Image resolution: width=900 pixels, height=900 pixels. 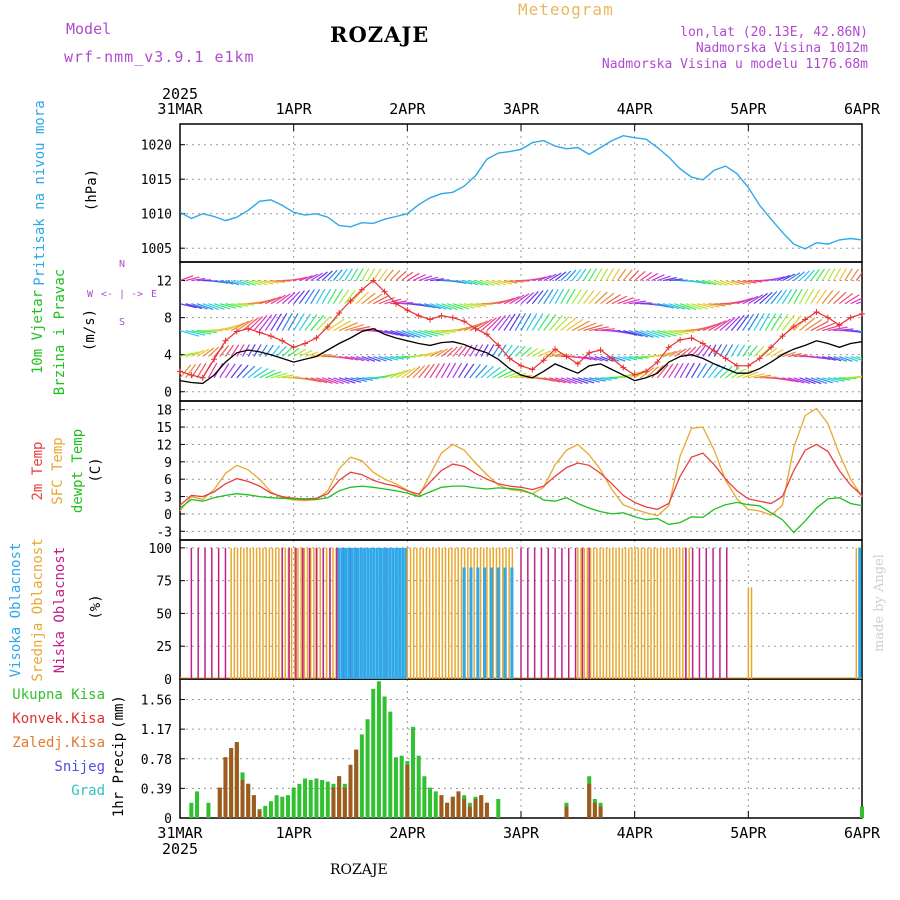 I want to click on y-tick-label: 0, so click(x=168, y=515).